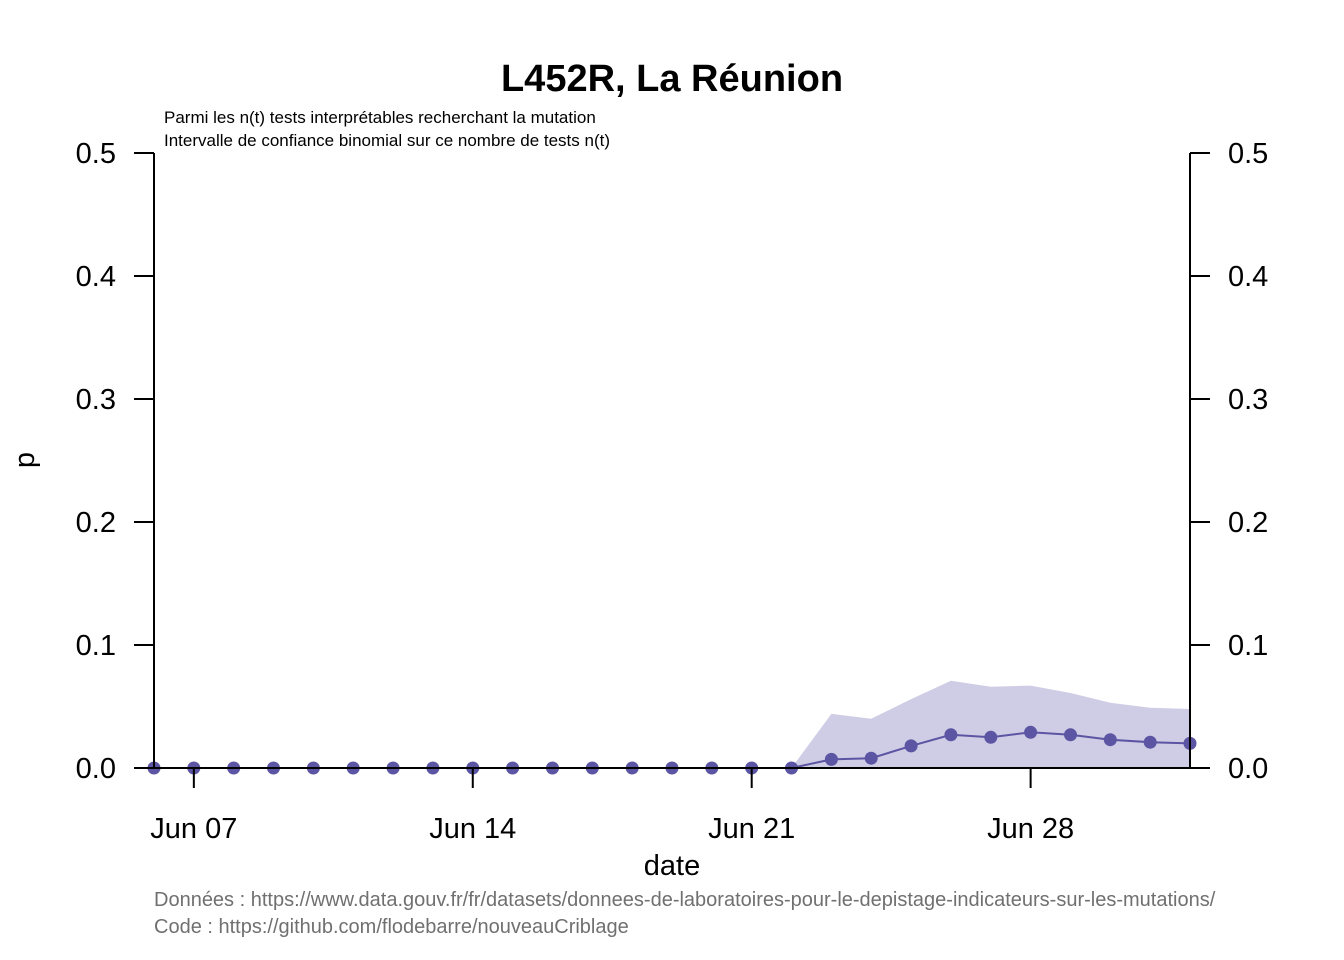 Image resolution: width=1344 pixels, height=960 pixels. What do you see at coordinates (672, 724) in the screenshot?
I see `confidence-band` at bounding box center [672, 724].